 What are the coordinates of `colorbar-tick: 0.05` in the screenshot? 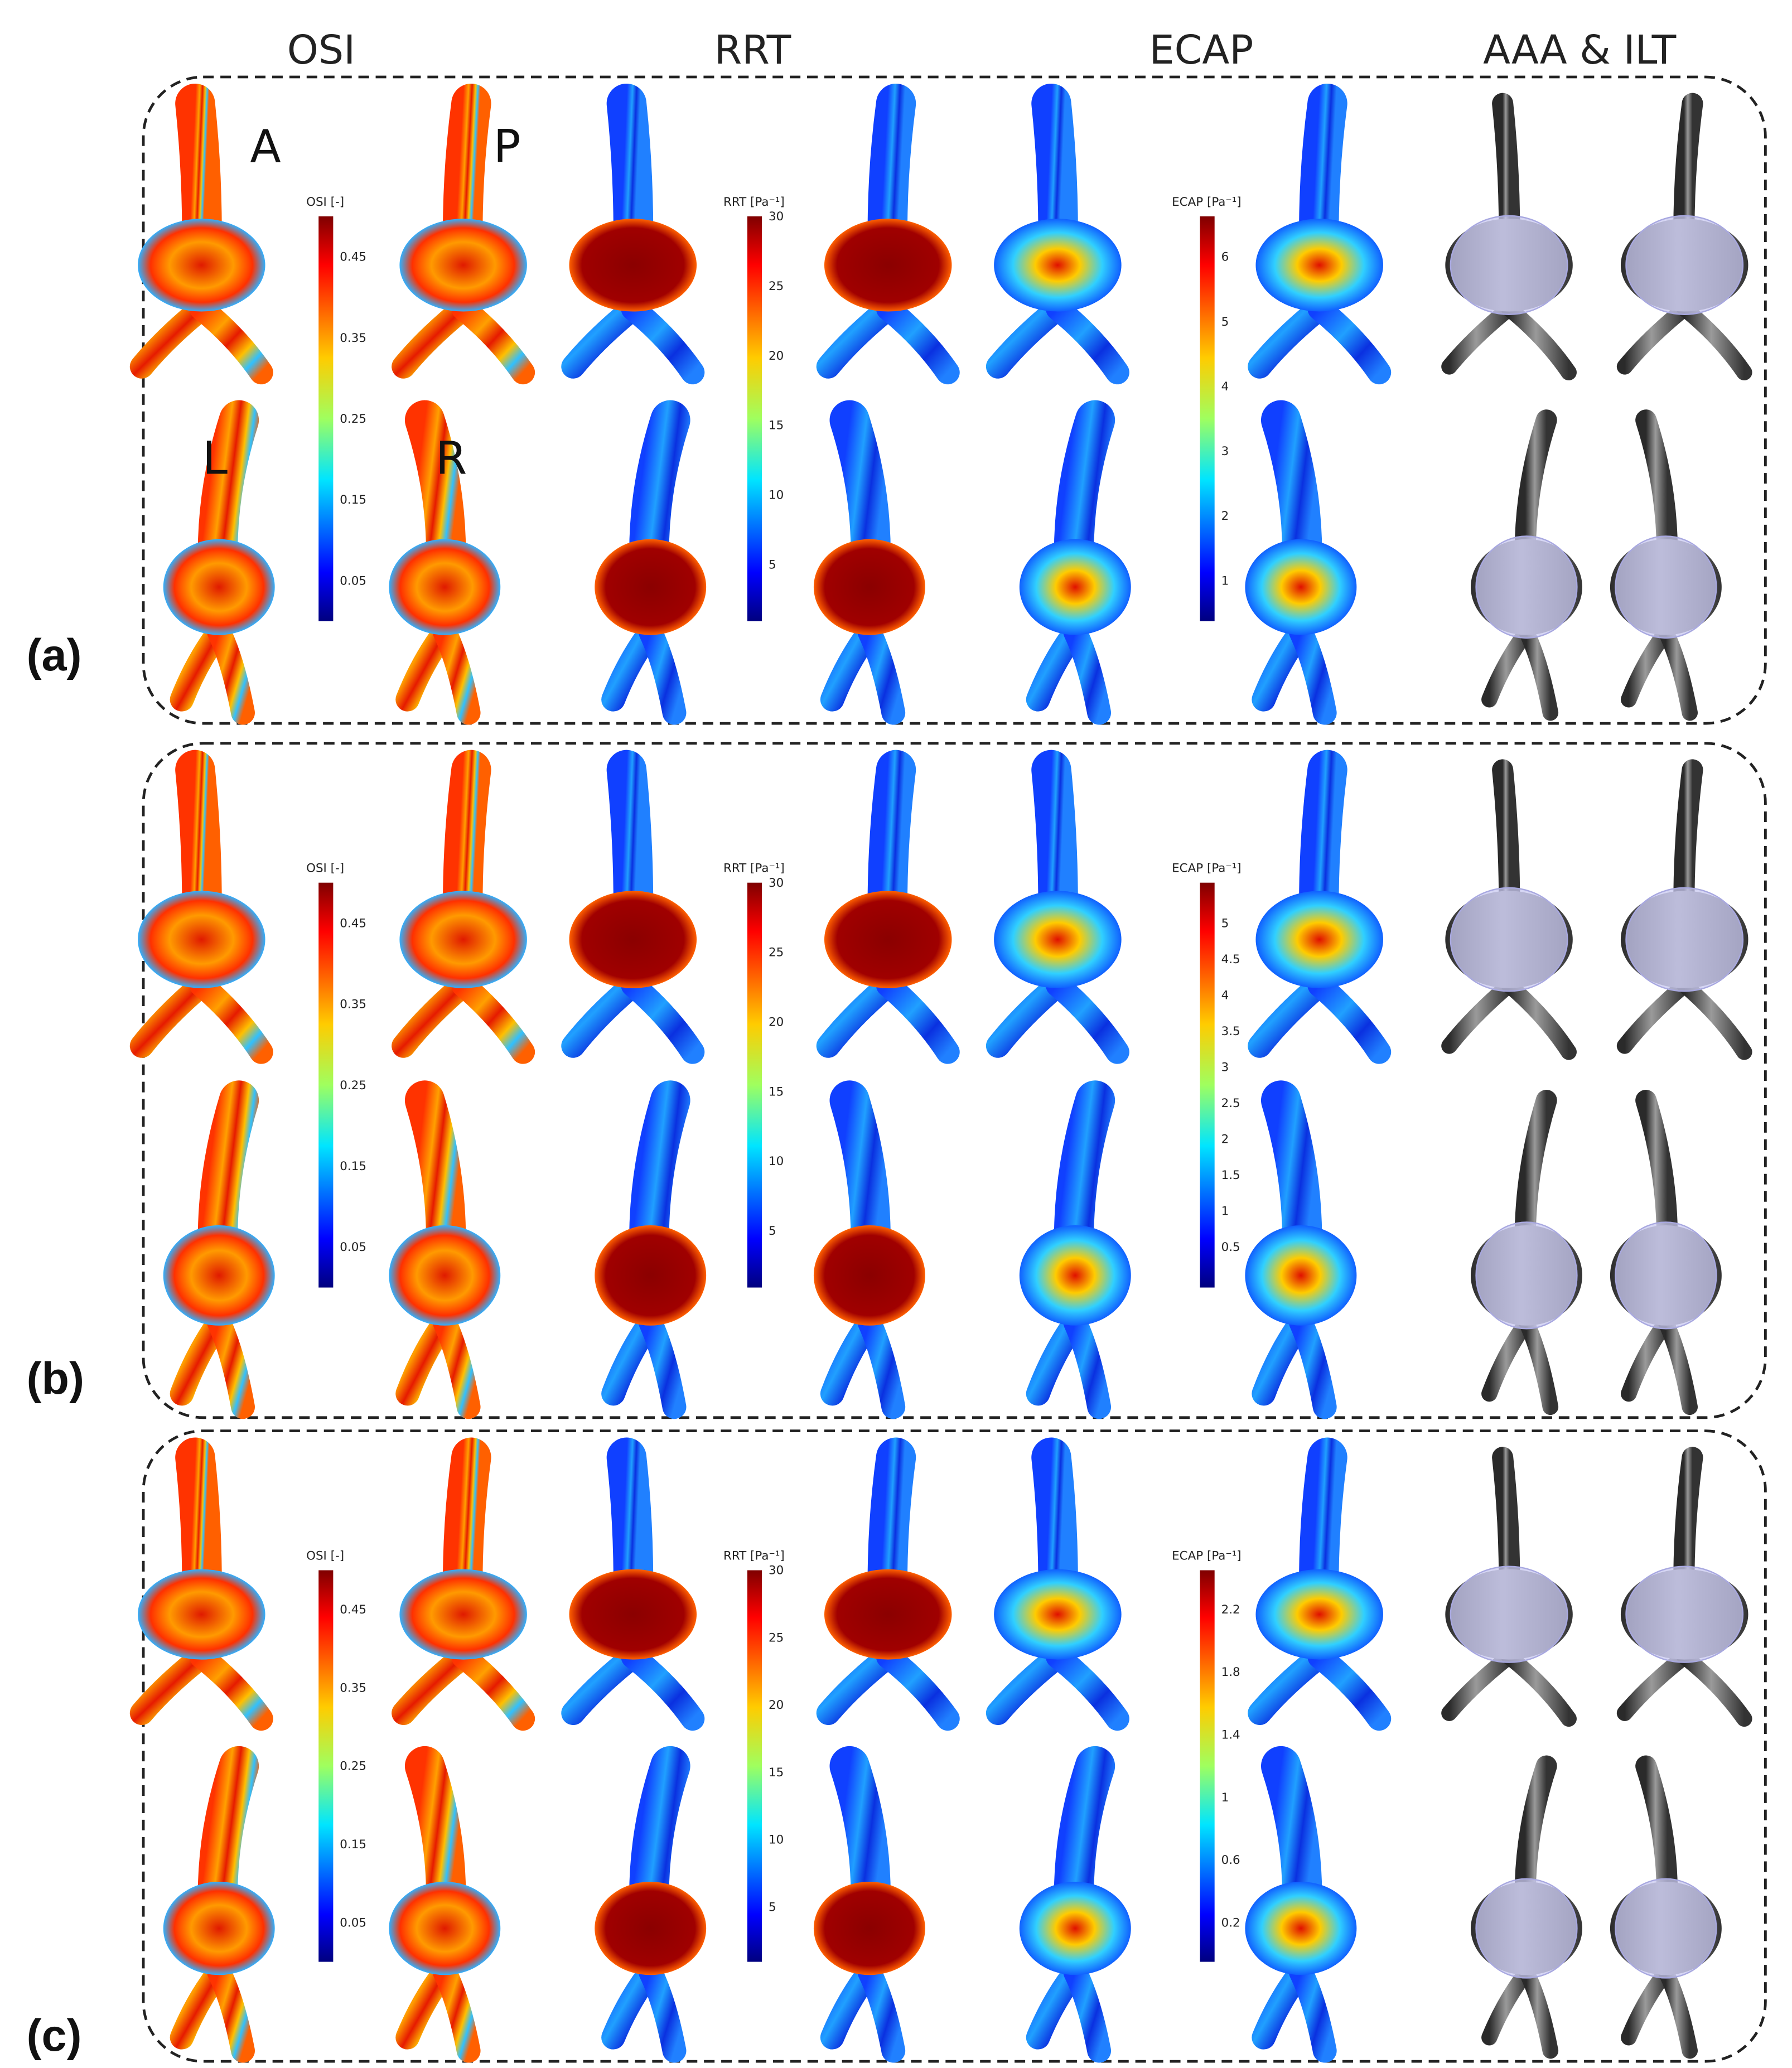 It's located at (353, 1923).